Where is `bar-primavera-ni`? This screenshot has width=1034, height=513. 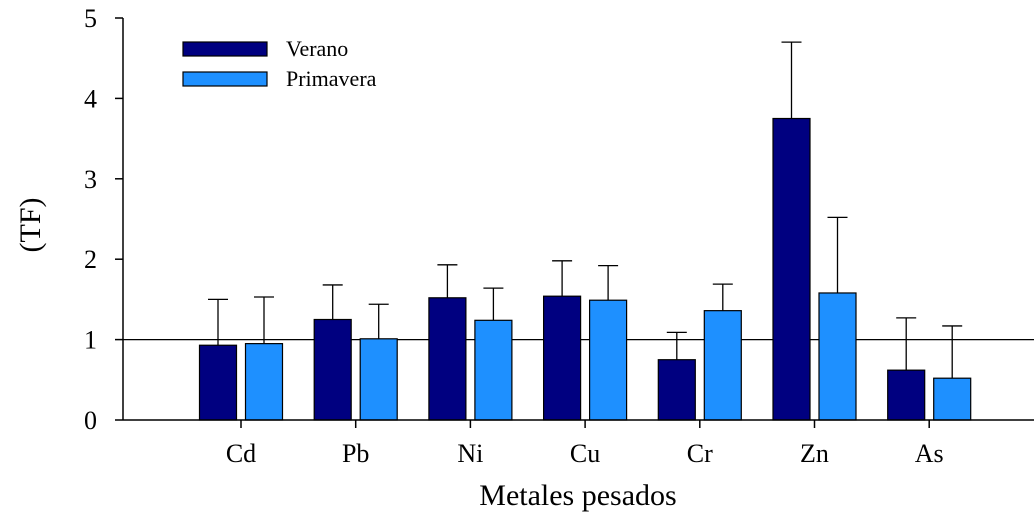 bar-primavera-ni is located at coordinates (493, 370).